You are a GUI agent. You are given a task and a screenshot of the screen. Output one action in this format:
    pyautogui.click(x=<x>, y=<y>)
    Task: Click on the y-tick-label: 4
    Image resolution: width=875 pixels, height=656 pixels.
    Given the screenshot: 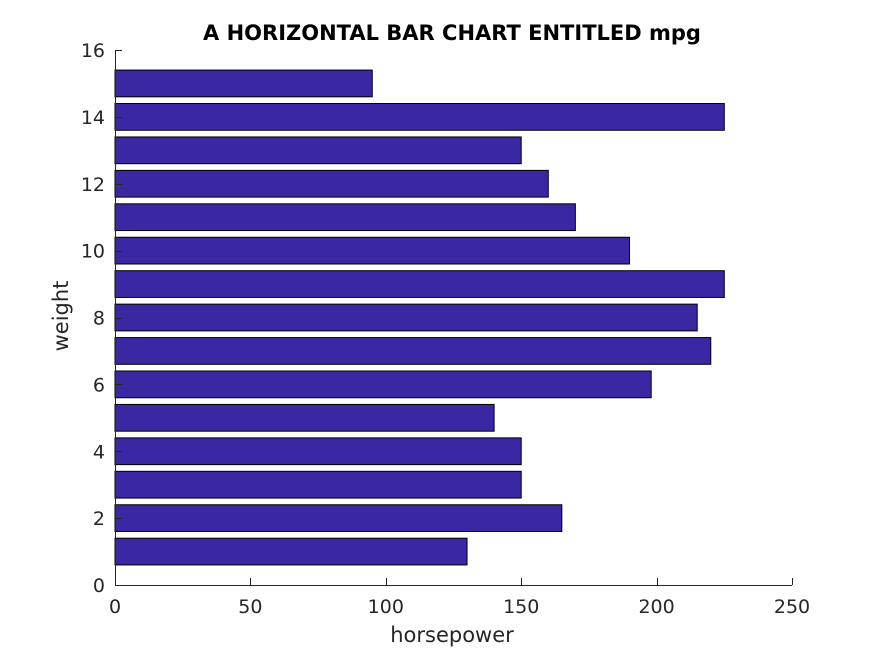 What is the action you would take?
    pyautogui.click(x=99, y=452)
    